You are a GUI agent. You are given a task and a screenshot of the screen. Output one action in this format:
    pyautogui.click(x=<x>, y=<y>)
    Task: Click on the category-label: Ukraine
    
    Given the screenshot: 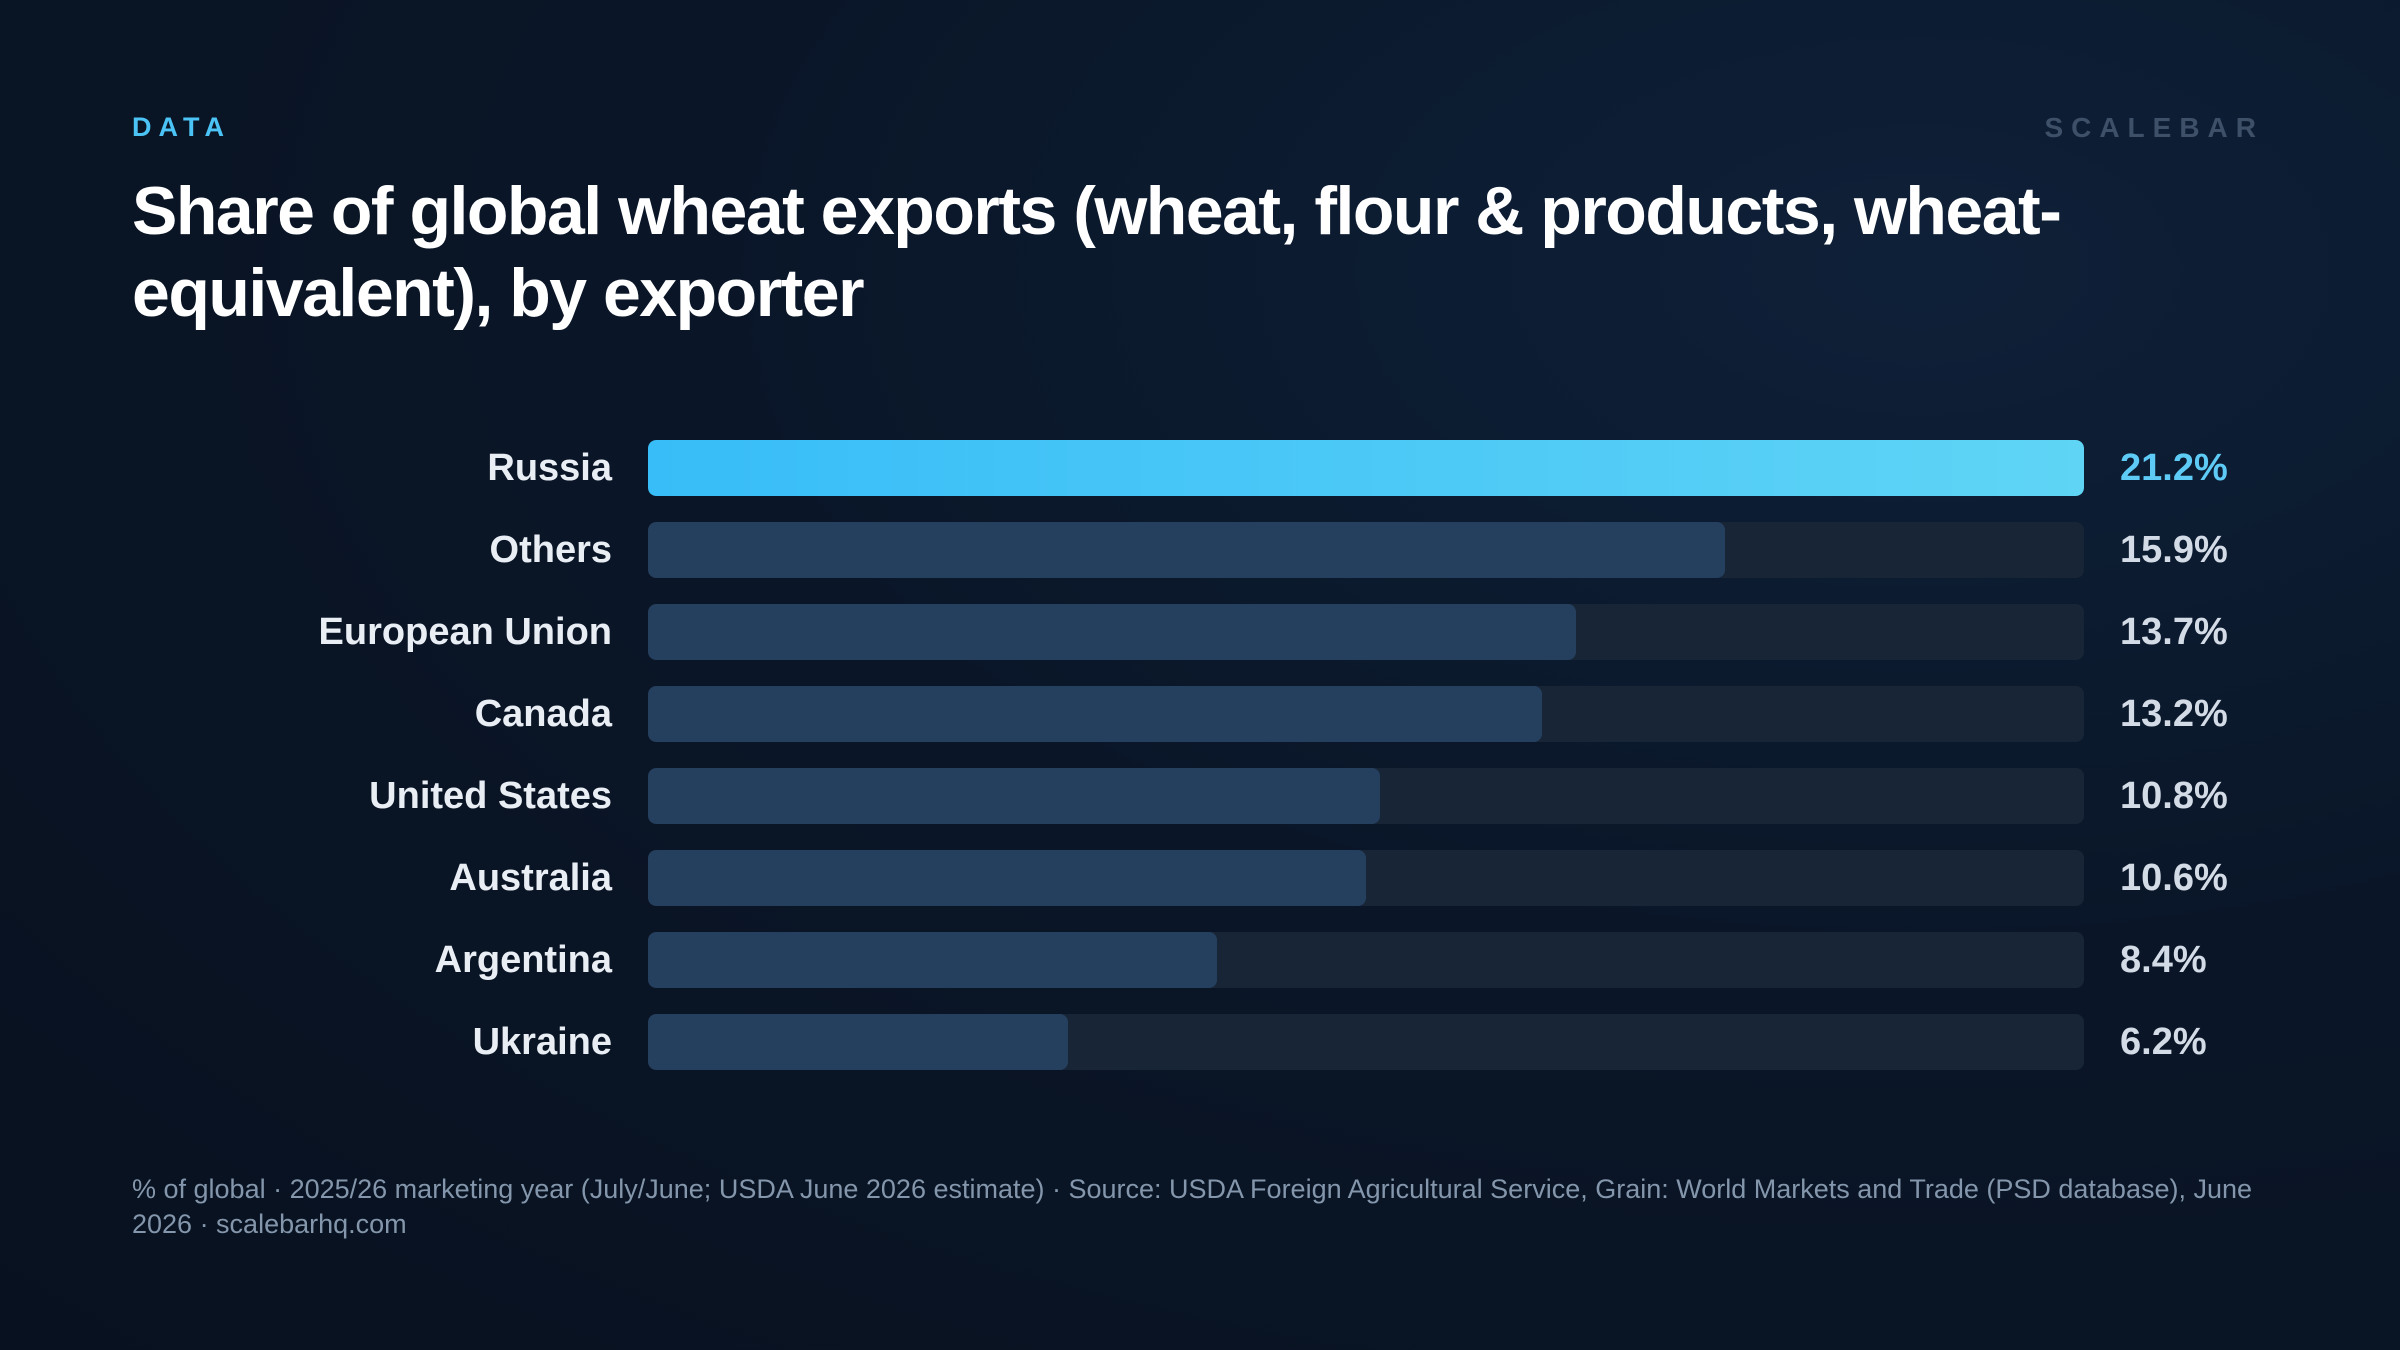 What is the action you would take?
    pyautogui.click(x=542, y=1042)
    